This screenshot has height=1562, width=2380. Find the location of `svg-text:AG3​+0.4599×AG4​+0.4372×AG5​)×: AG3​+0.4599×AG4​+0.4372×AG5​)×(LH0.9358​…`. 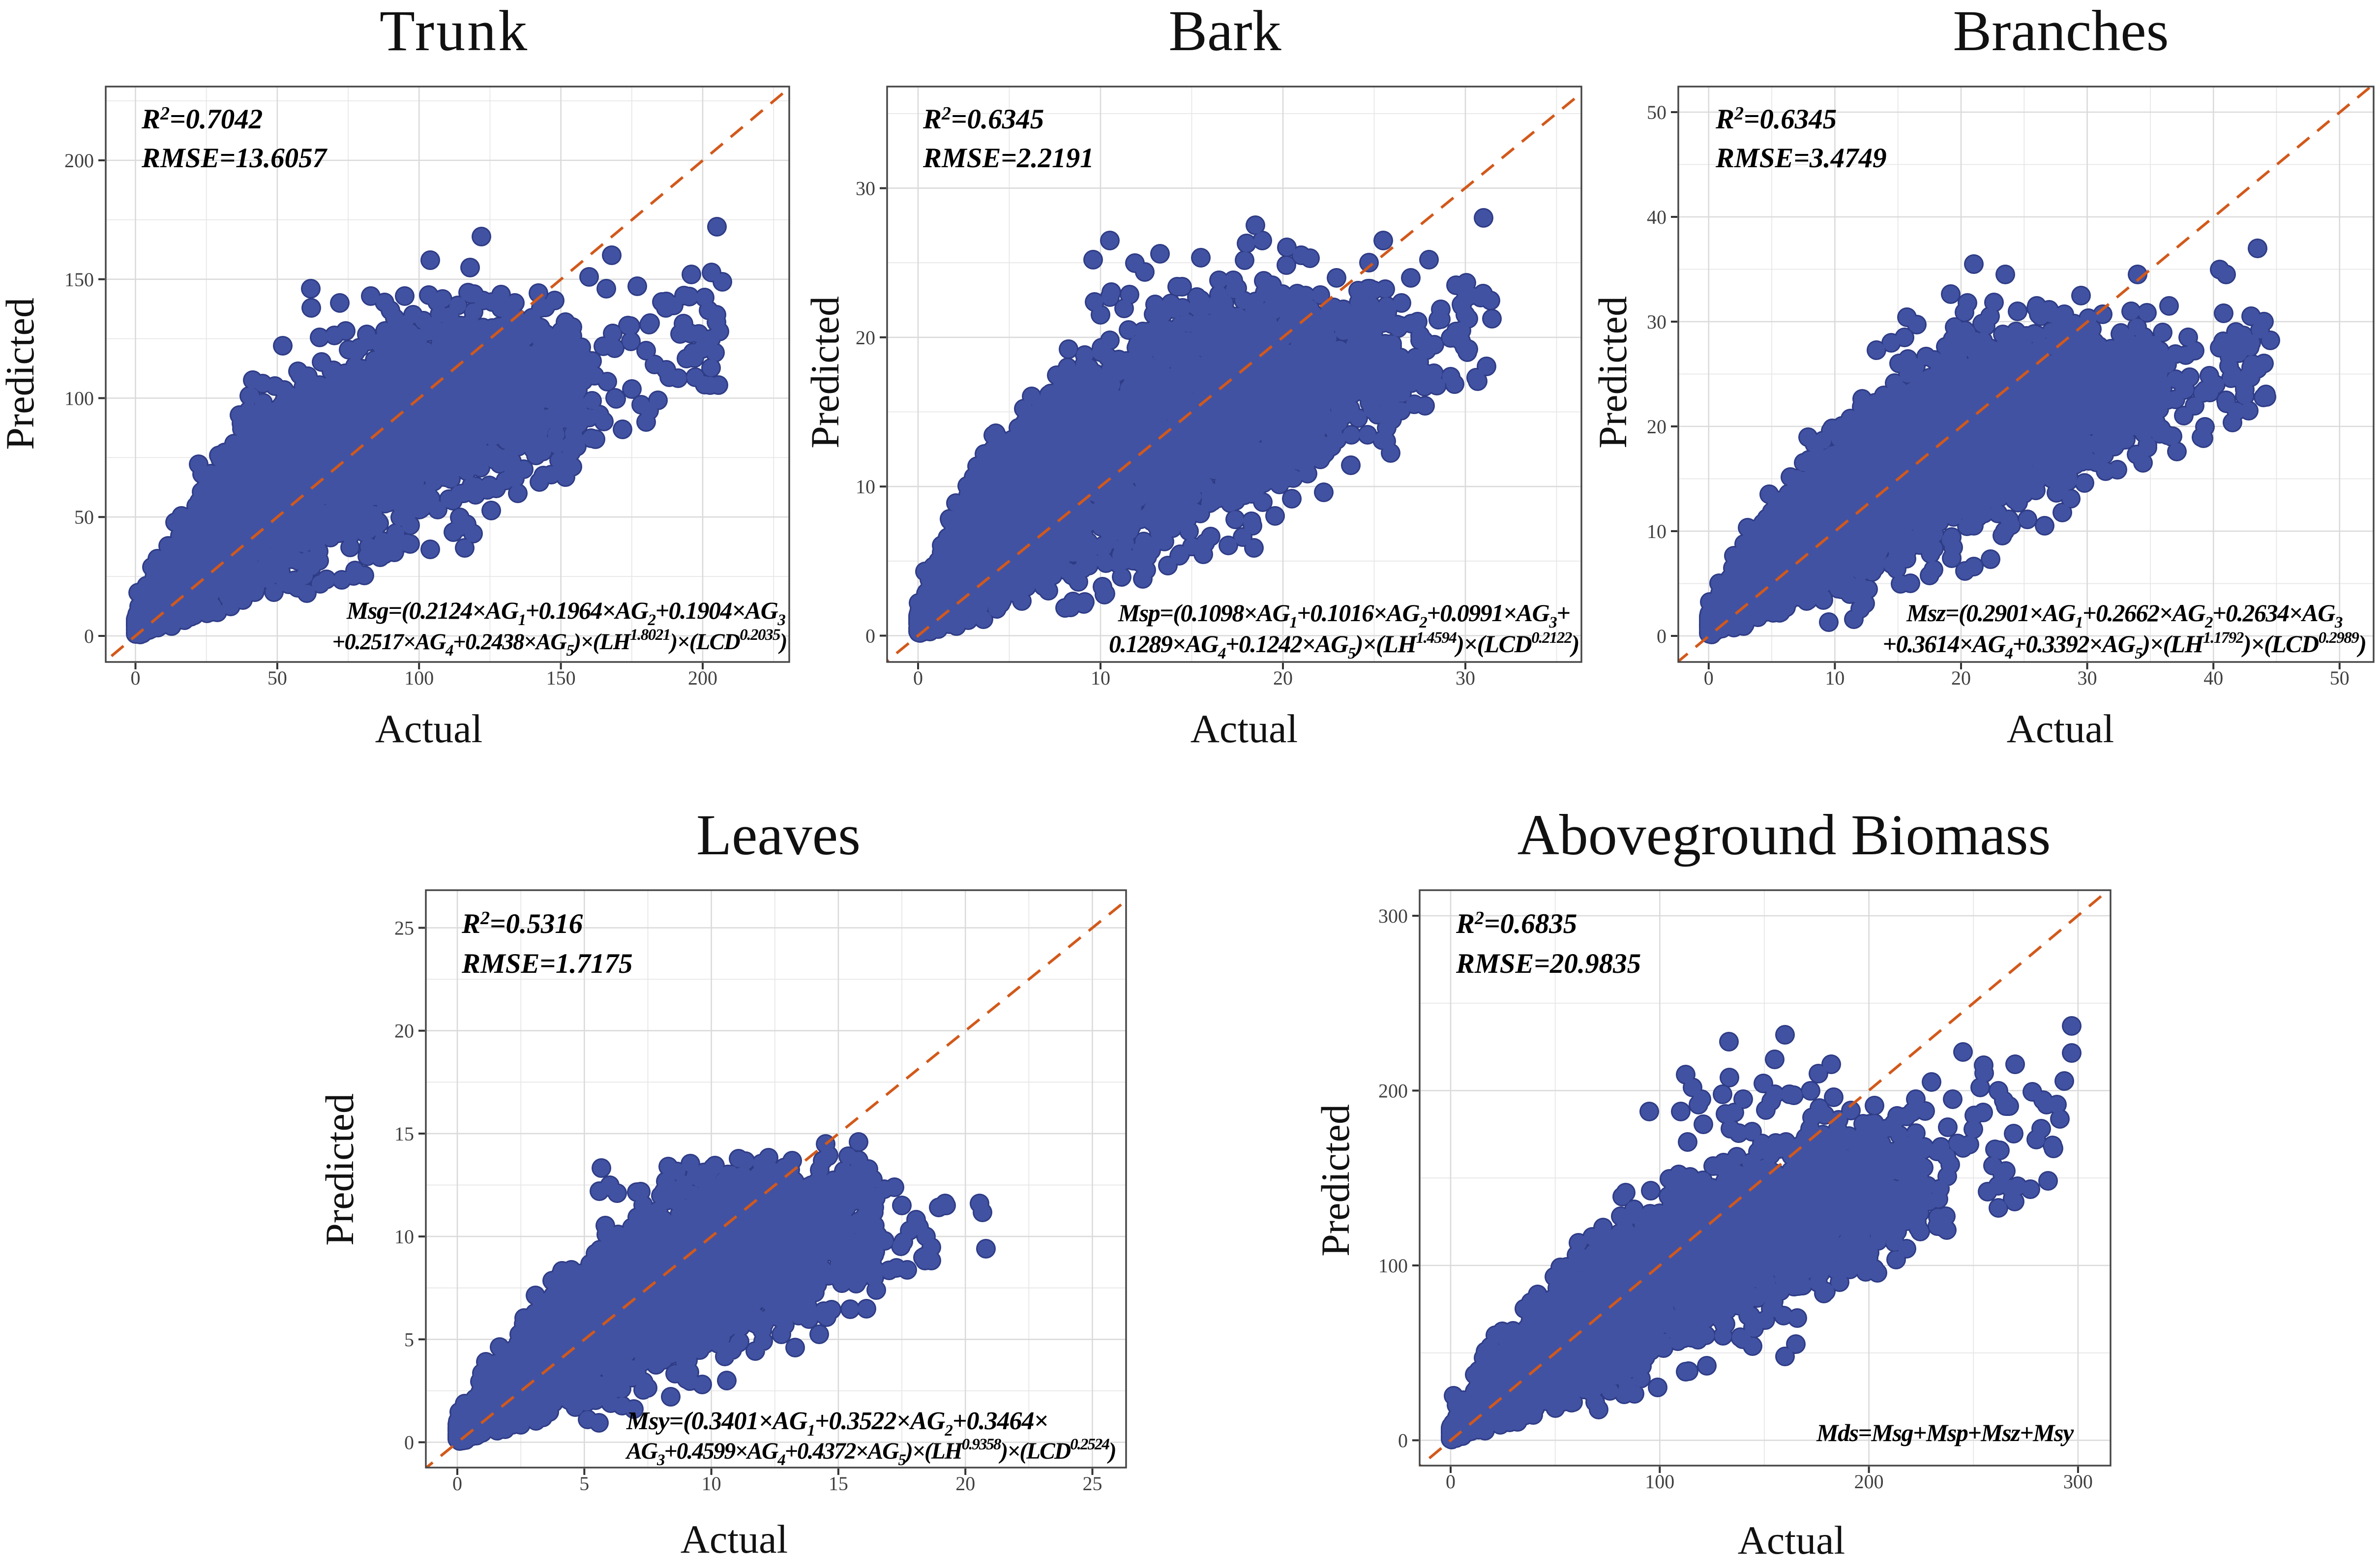

svg-text:AG3​+0.4599×AG4​+0.4372×AG5​)×: AG3​+0.4599×AG4​+0.4372×AG5​)×(LH0.9358​… is located at coordinates (870, 1452).